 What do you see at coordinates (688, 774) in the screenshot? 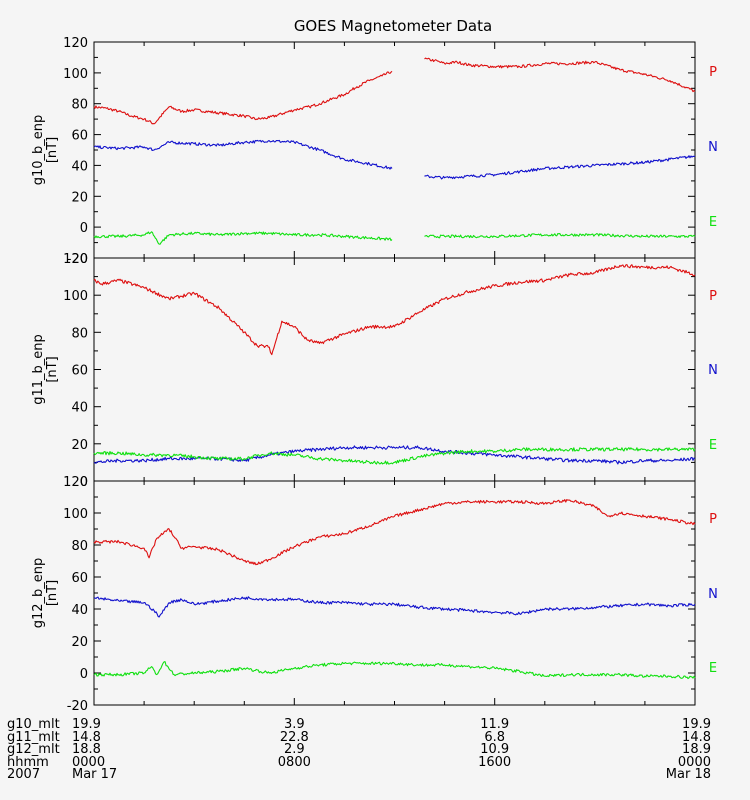
I see `x-axis-value: Mar 18` at bounding box center [688, 774].